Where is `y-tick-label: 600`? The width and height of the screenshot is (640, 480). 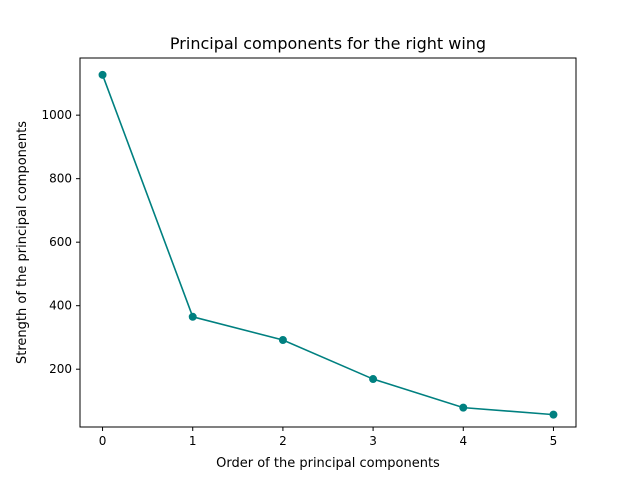 y-tick-label: 600 is located at coordinates (60, 242).